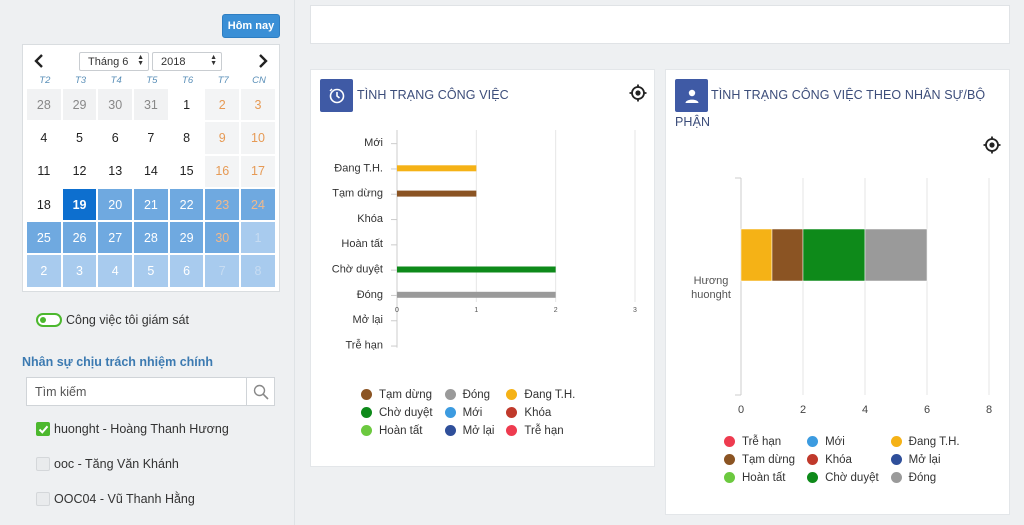 The width and height of the screenshot is (1024, 525). What do you see at coordinates (222, 204) in the screenshot?
I see `calendar-day: 23` at bounding box center [222, 204].